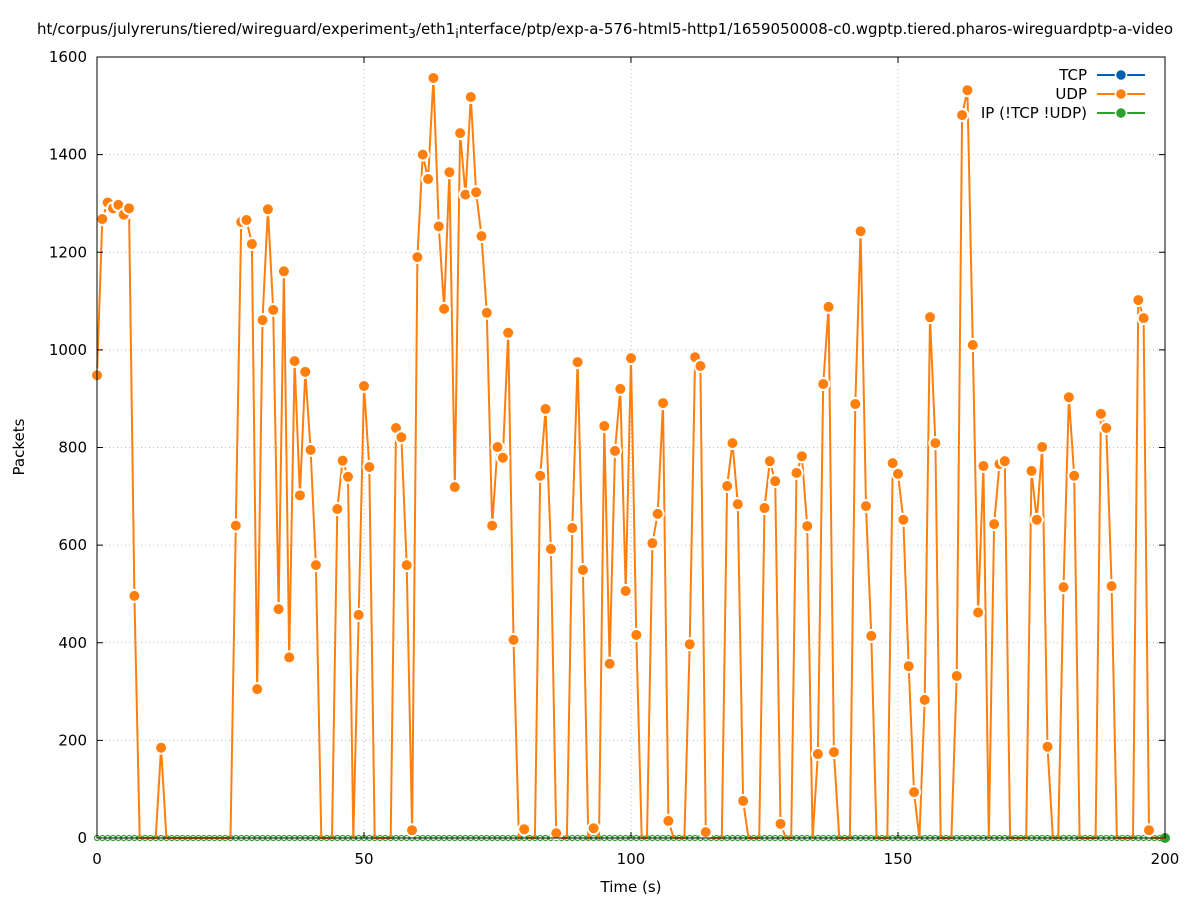  Describe the element at coordinates (435, 29) in the screenshot. I see `title-part: /eth1` at that location.